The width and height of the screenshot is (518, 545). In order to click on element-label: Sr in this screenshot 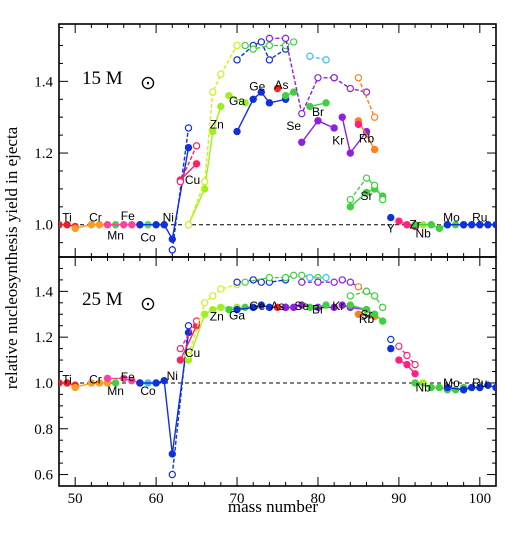, I will do `click(367, 196)`.